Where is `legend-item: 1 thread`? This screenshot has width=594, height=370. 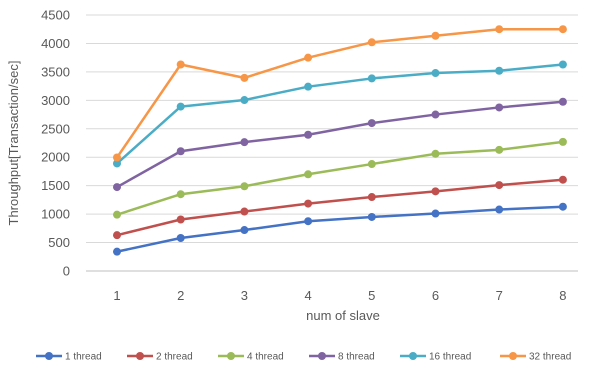 legend-item: 1 thread is located at coordinates (69, 357).